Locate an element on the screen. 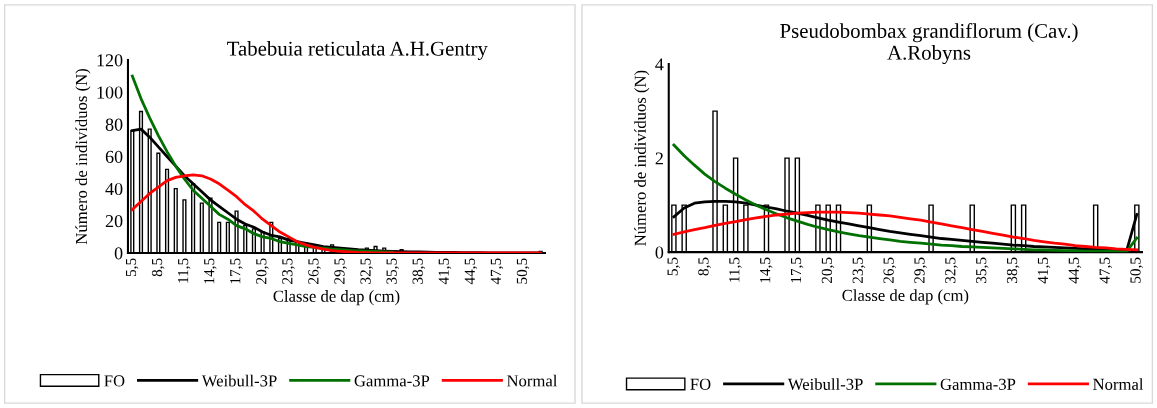 This screenshot has width=1157, height=408. y-tick-label: 40 is located at coordinates (114, 189).